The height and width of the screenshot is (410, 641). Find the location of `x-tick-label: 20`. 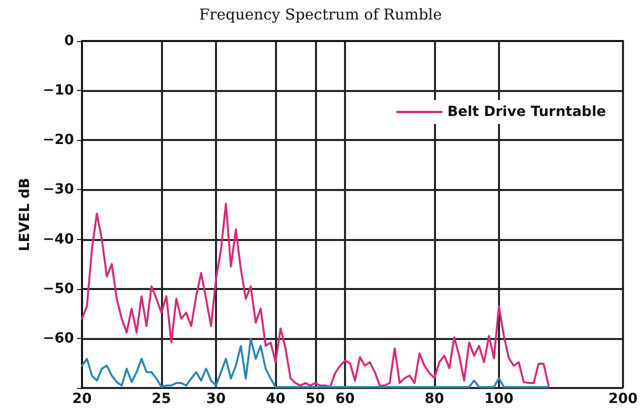

x-tick-label: 20 is located at coordinates (82, 399).